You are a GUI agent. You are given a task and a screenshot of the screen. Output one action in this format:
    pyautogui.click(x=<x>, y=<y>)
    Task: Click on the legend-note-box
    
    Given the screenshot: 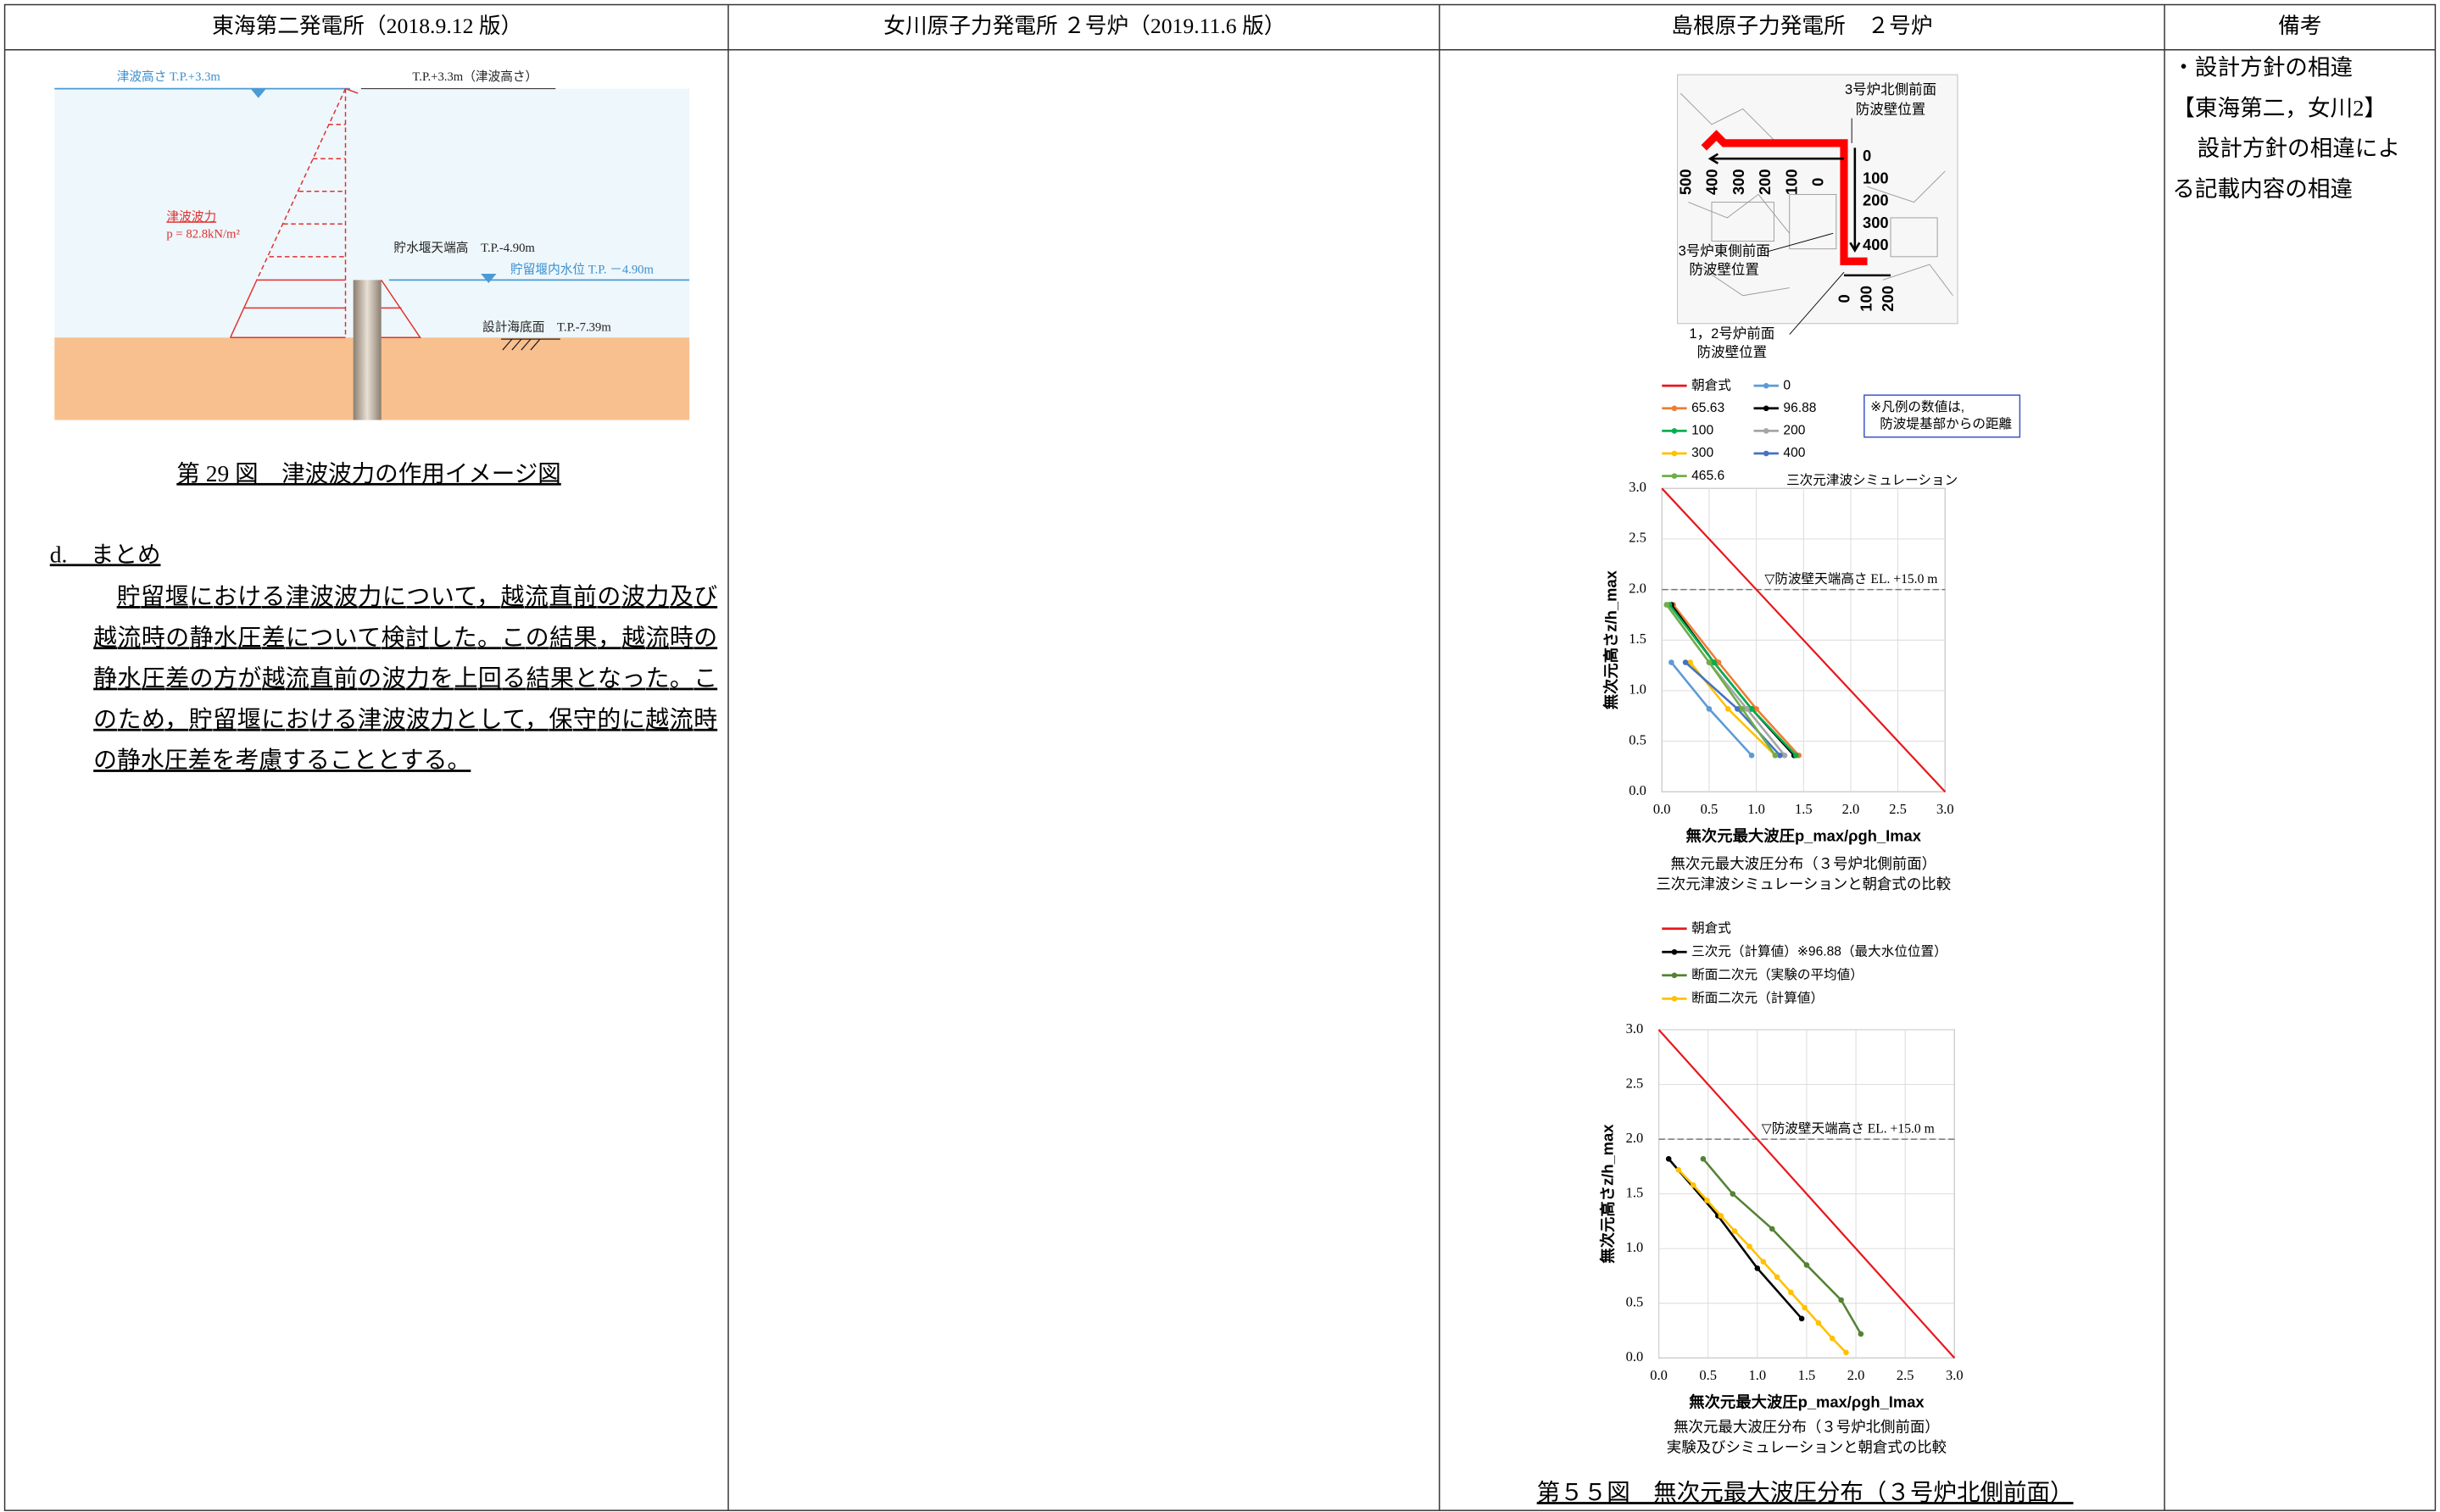 What is the action you would take?
    pyautogui.click(x=1942, y=416)
    